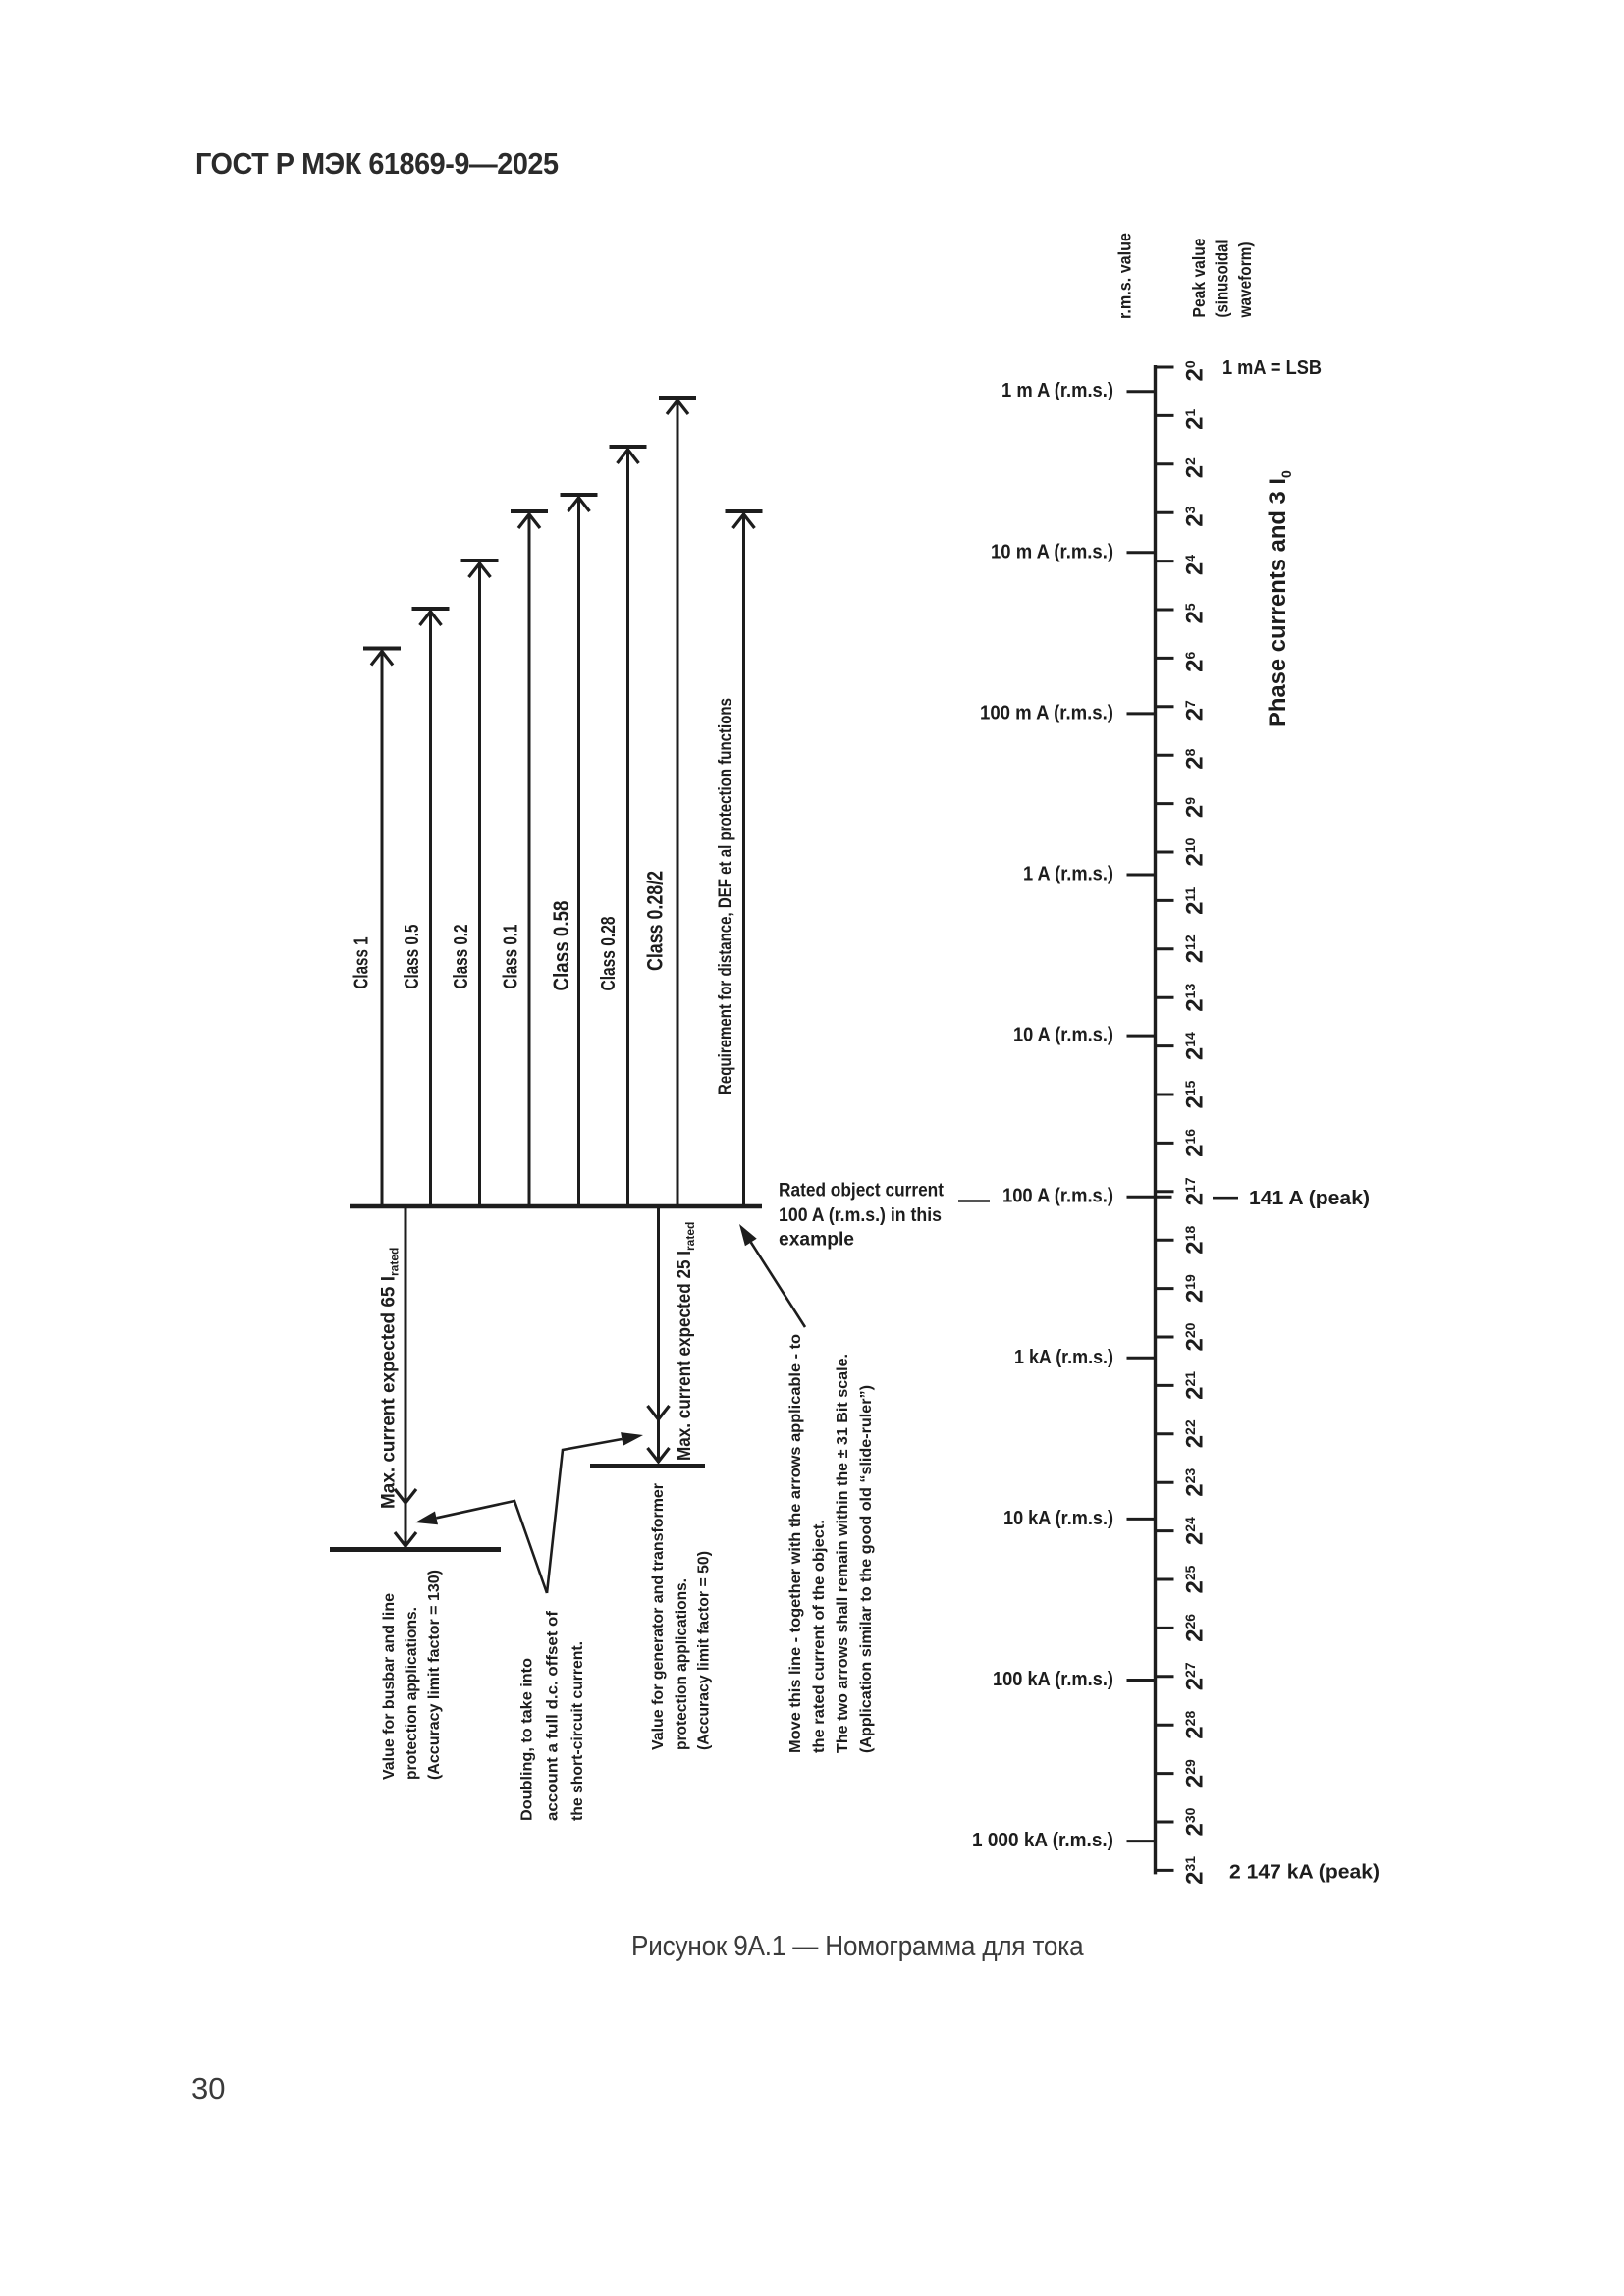  Describe the element at coordinates (1195, 758) in the screenshot. I see `svg-text: 28` at that location.